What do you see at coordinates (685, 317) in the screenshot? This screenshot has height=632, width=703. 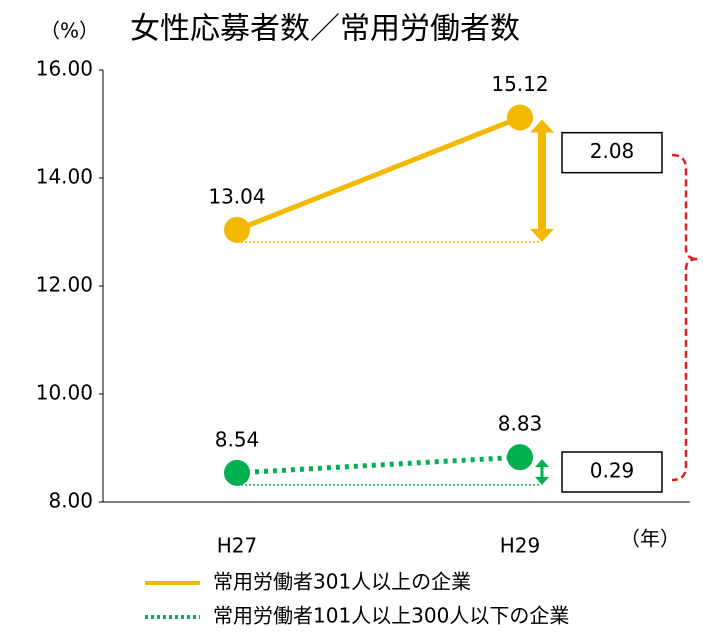 I see `brace` at bounding box center [685, 317].